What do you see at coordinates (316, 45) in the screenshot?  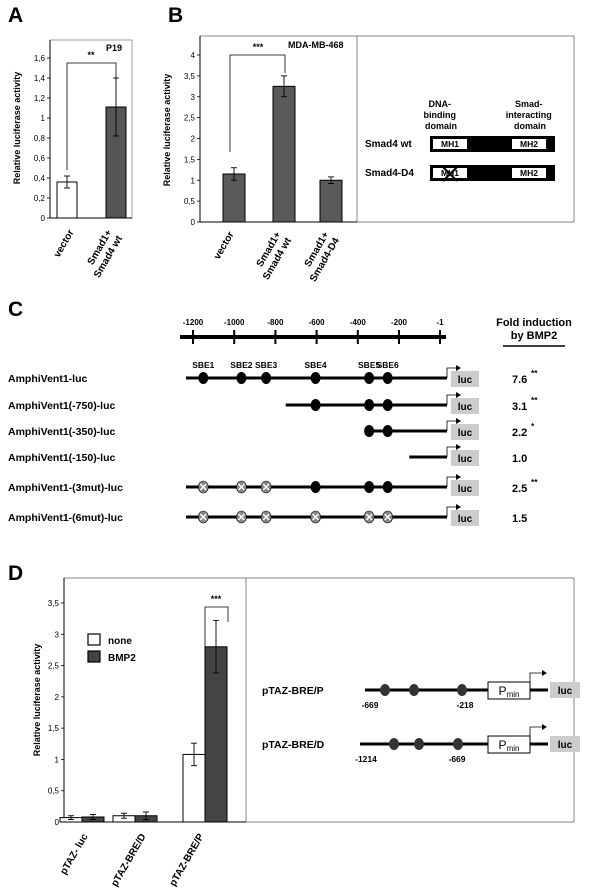 I see `panel-b-tag: MDA-MB-468` at bounding box center [316, 45].